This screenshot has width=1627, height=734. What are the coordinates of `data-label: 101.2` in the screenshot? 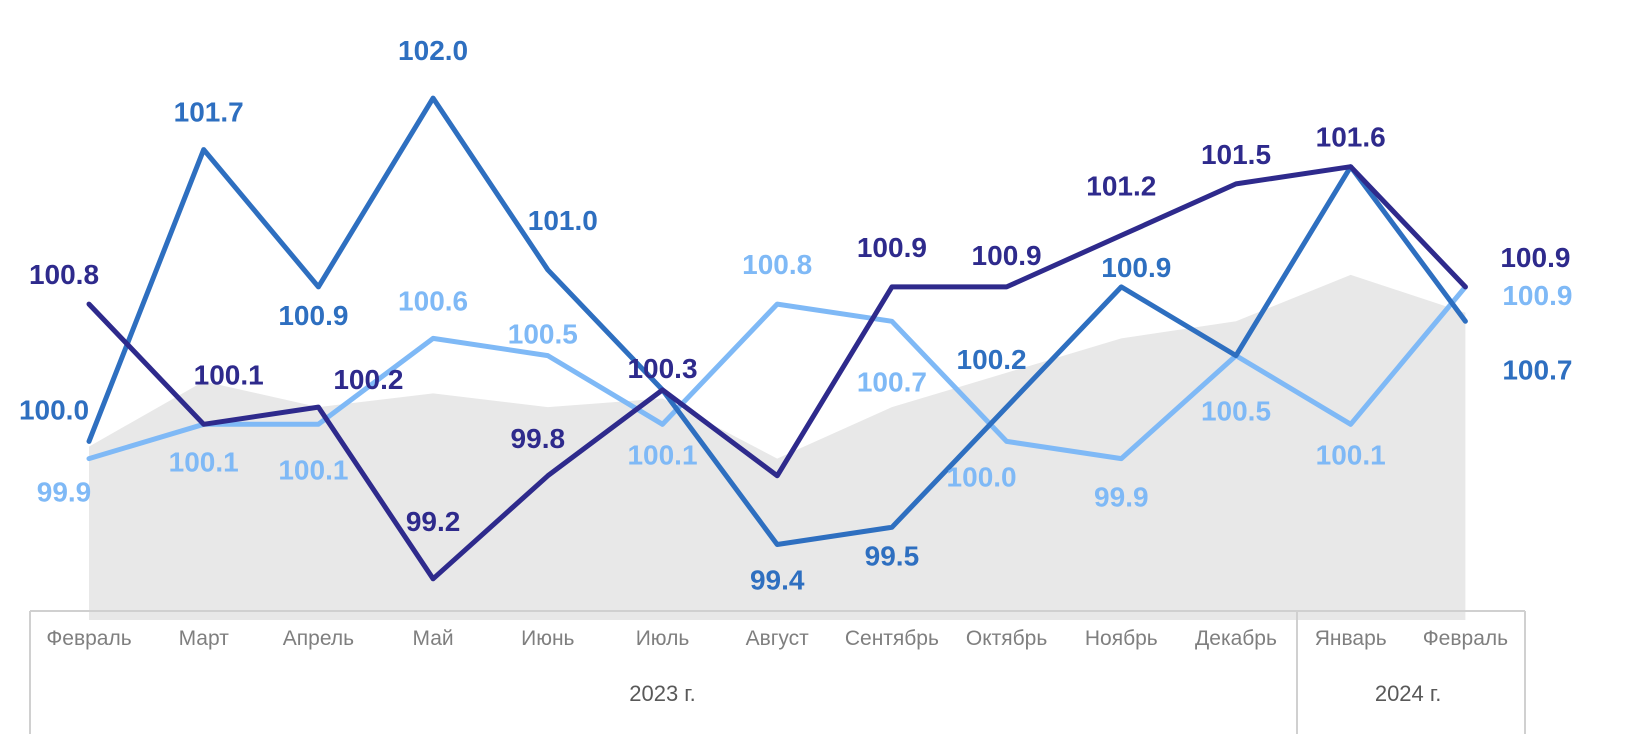 It's located at (1121, 185).